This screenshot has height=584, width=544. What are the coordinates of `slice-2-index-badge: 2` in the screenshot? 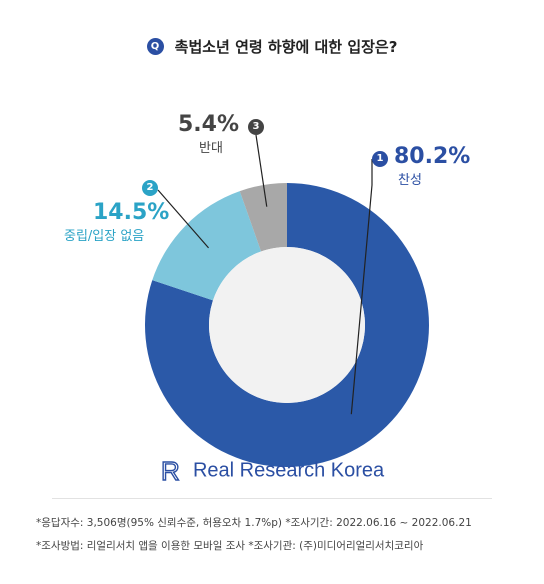 It's located at (150, 188).